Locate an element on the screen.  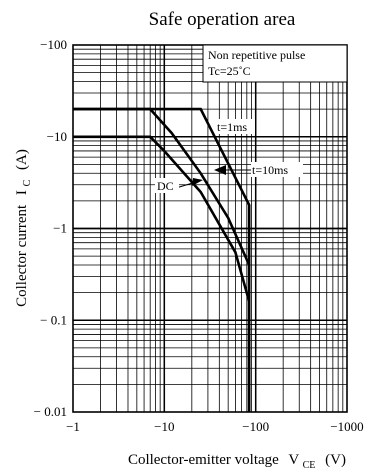
x-axis-label: Collector-emitter voltage V CE (V) is located at coordinates (237, 461).